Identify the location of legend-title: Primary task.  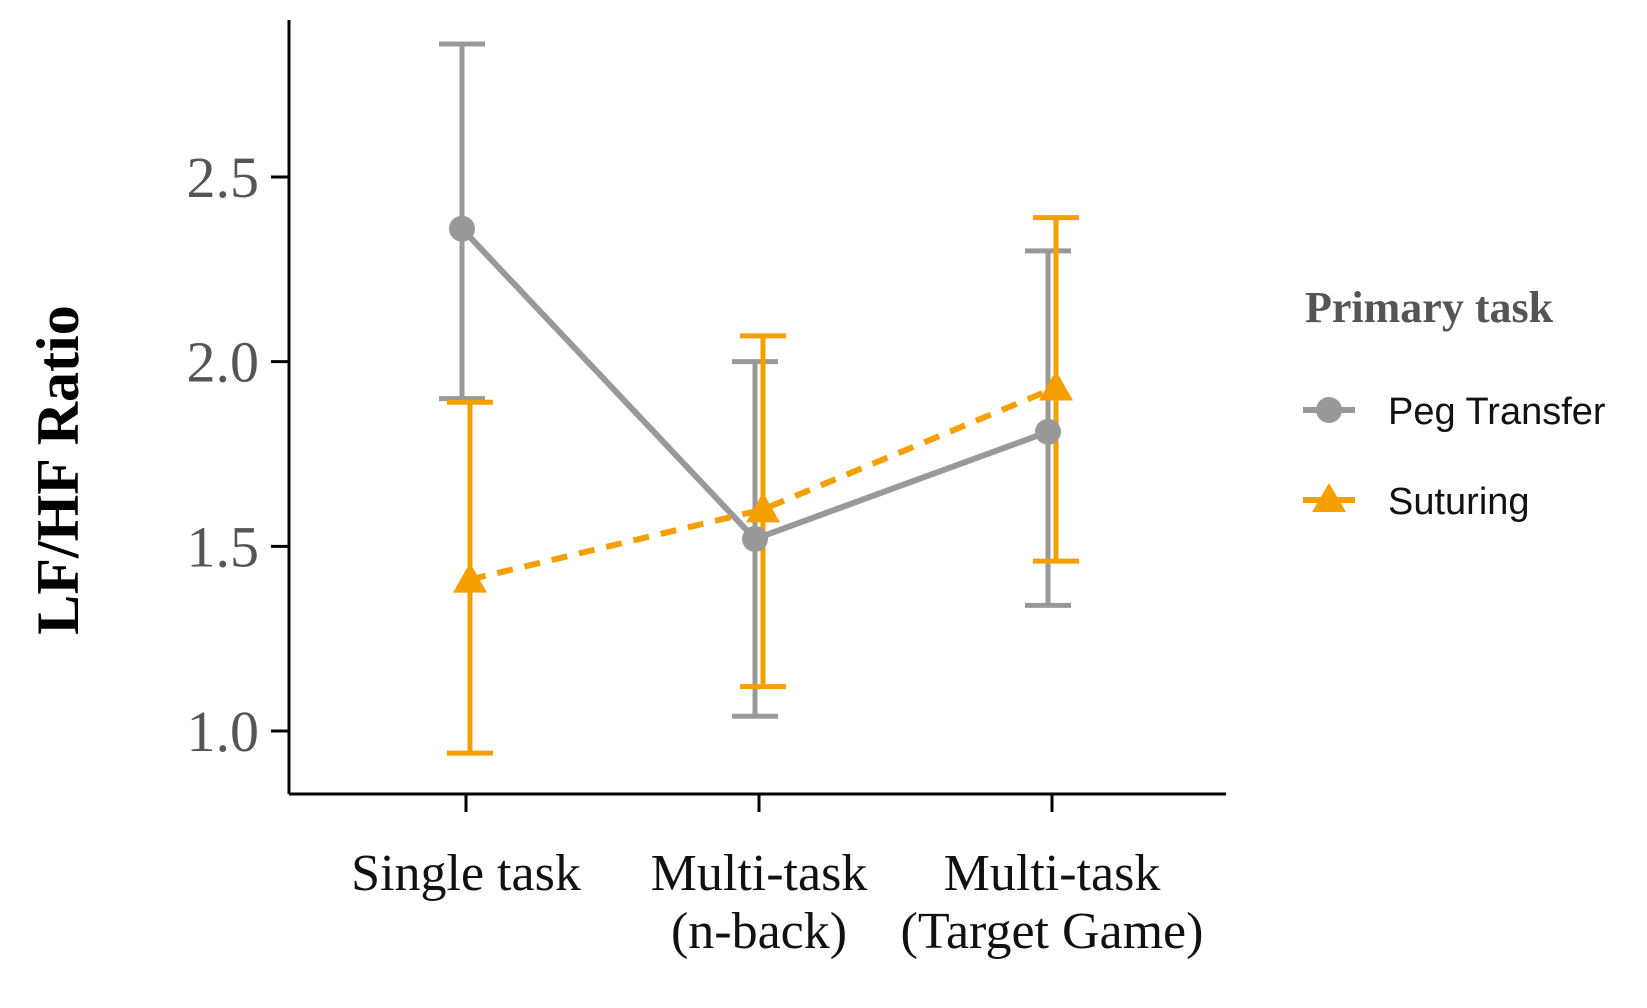
(1429, 307).